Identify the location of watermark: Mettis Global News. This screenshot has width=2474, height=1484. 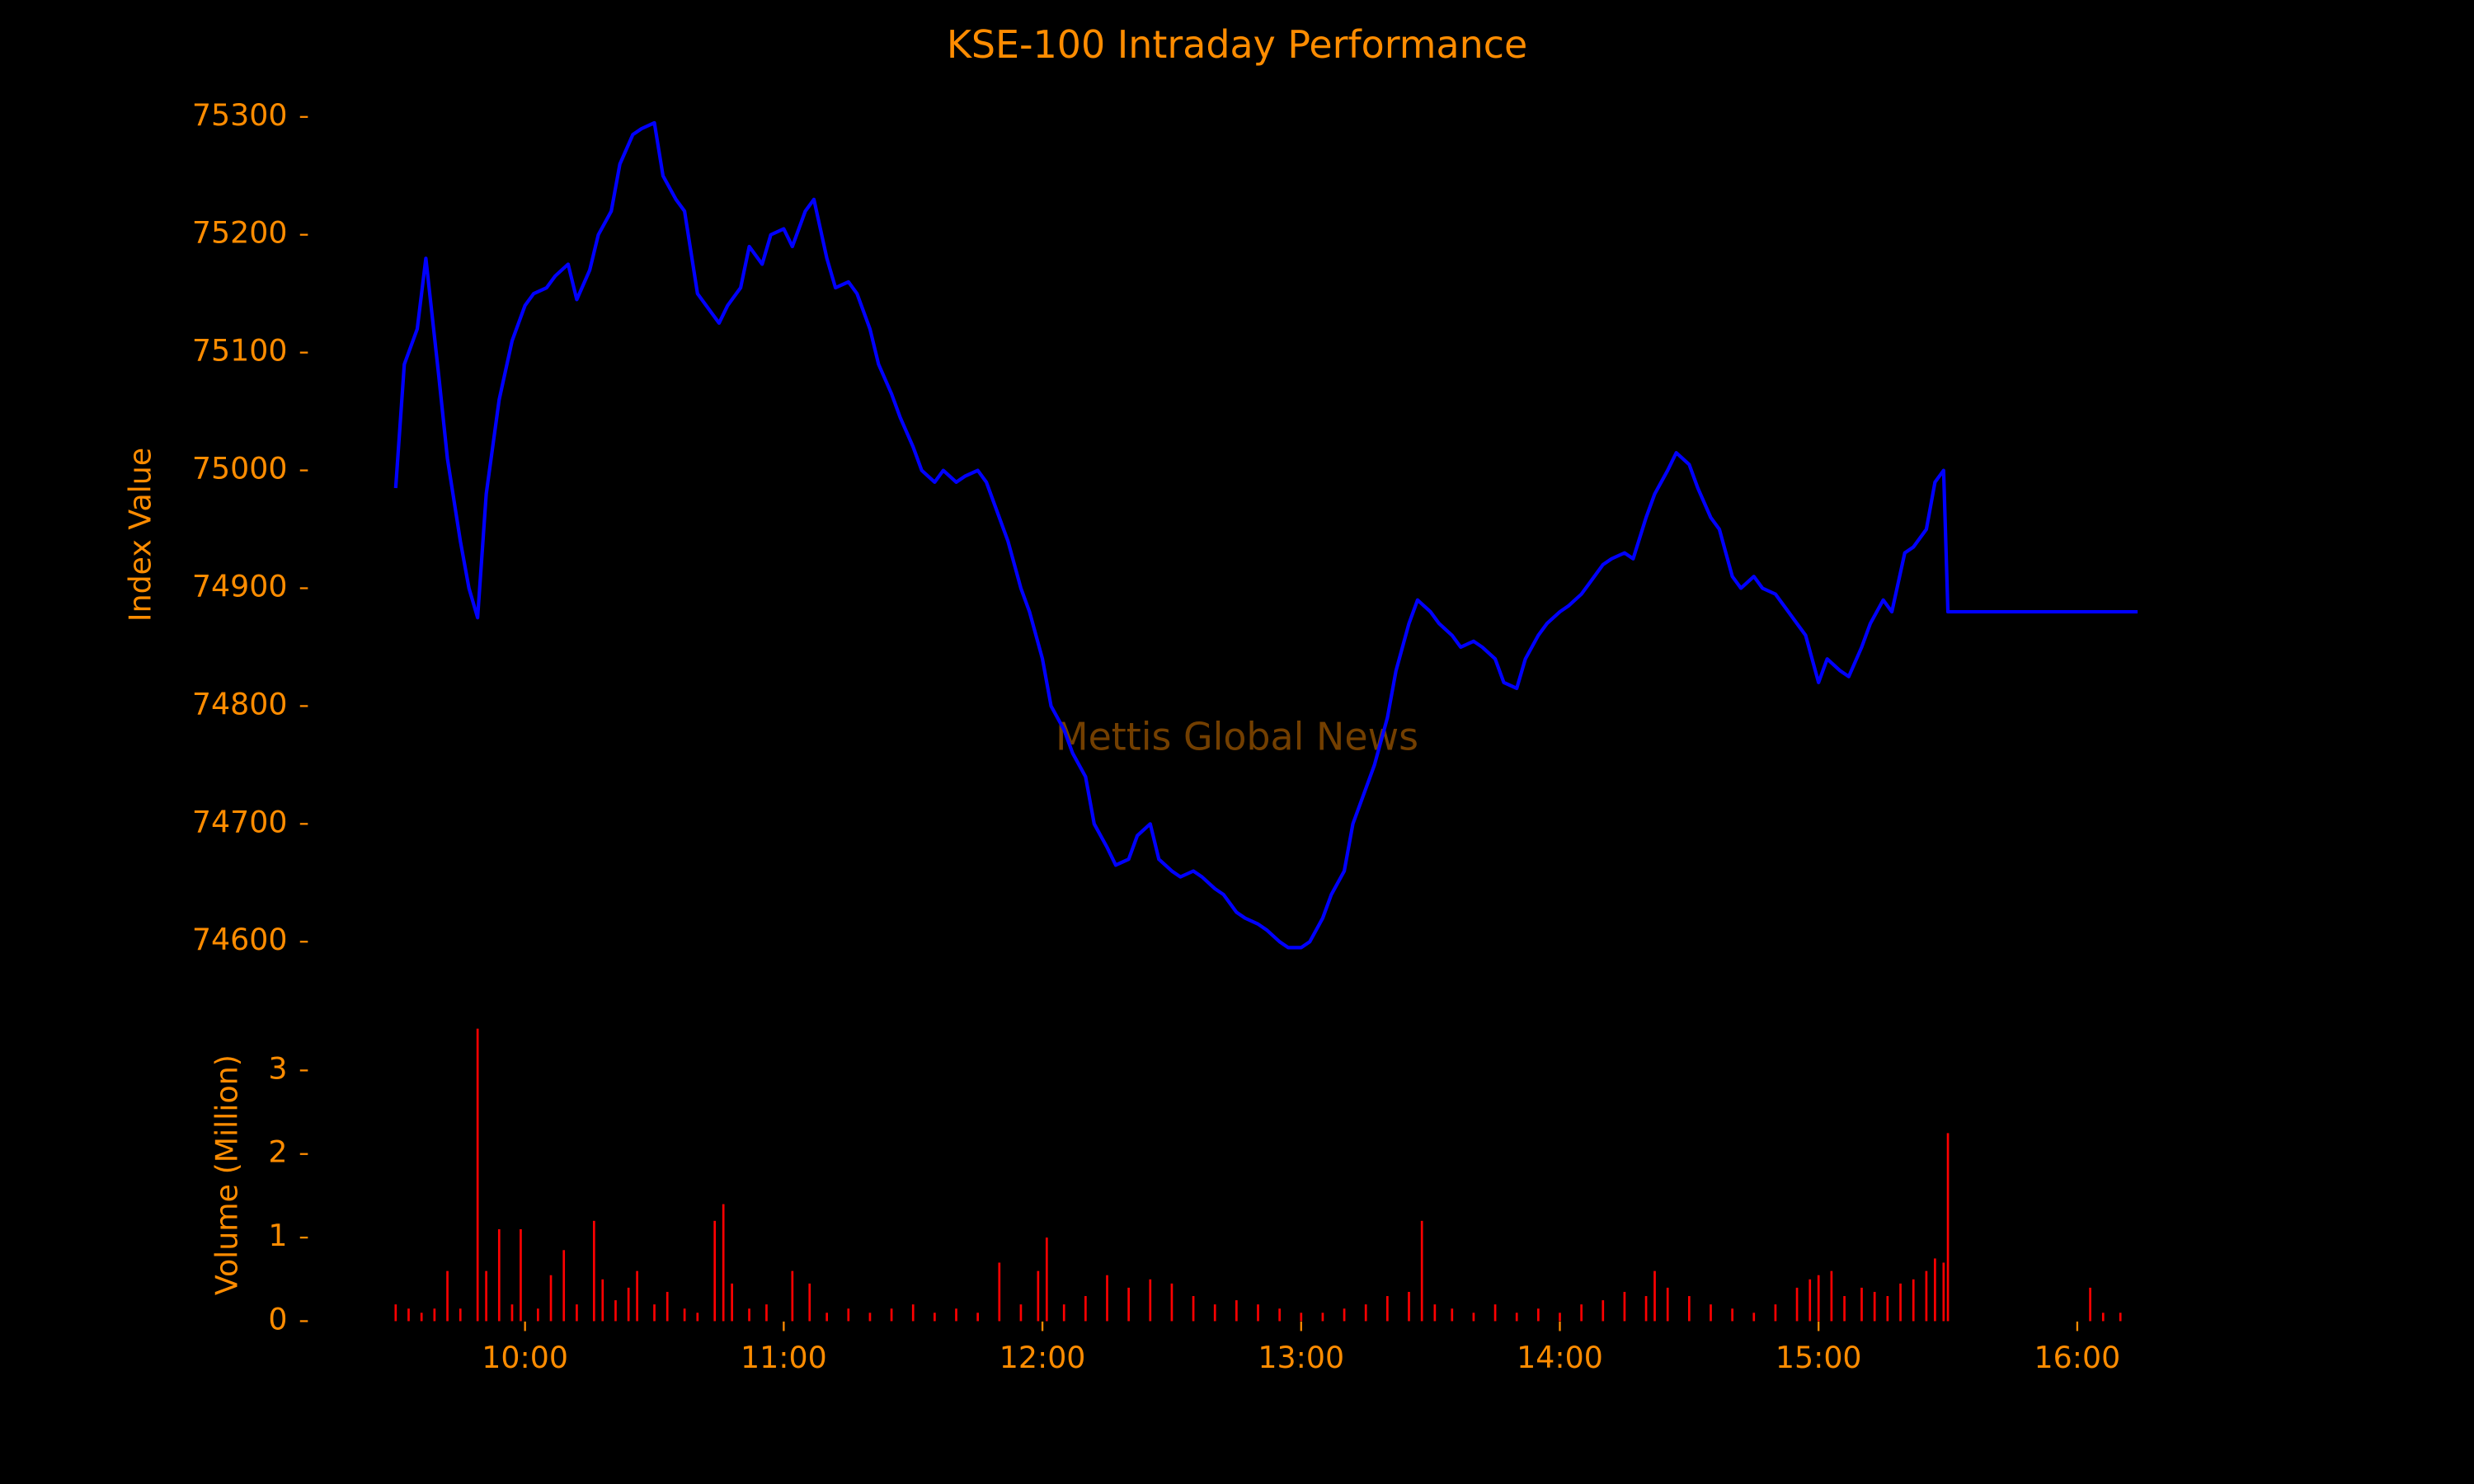
(1237, 737).